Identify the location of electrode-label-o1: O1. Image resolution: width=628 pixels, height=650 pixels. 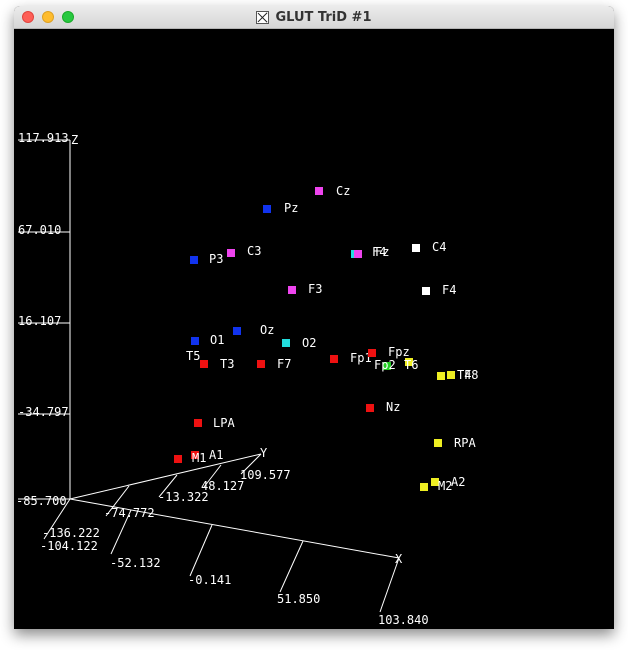
(217, 340).